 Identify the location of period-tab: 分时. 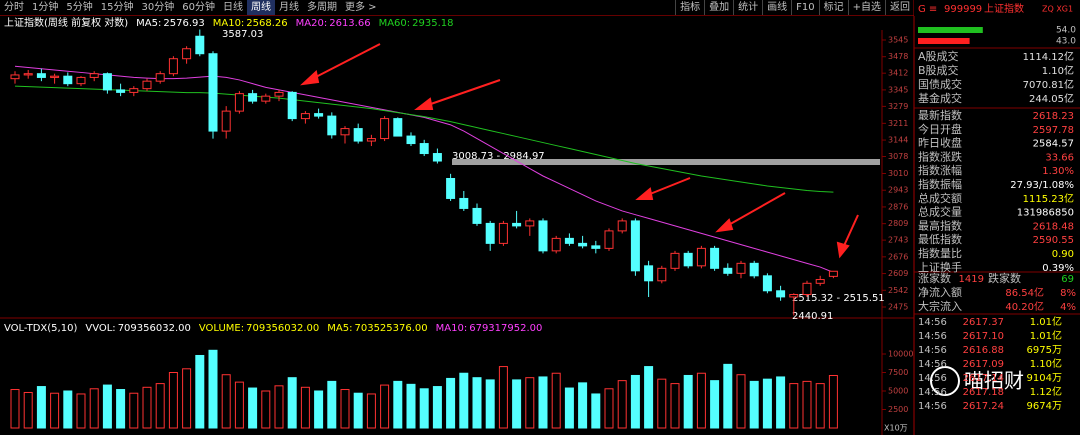
(14, 7).